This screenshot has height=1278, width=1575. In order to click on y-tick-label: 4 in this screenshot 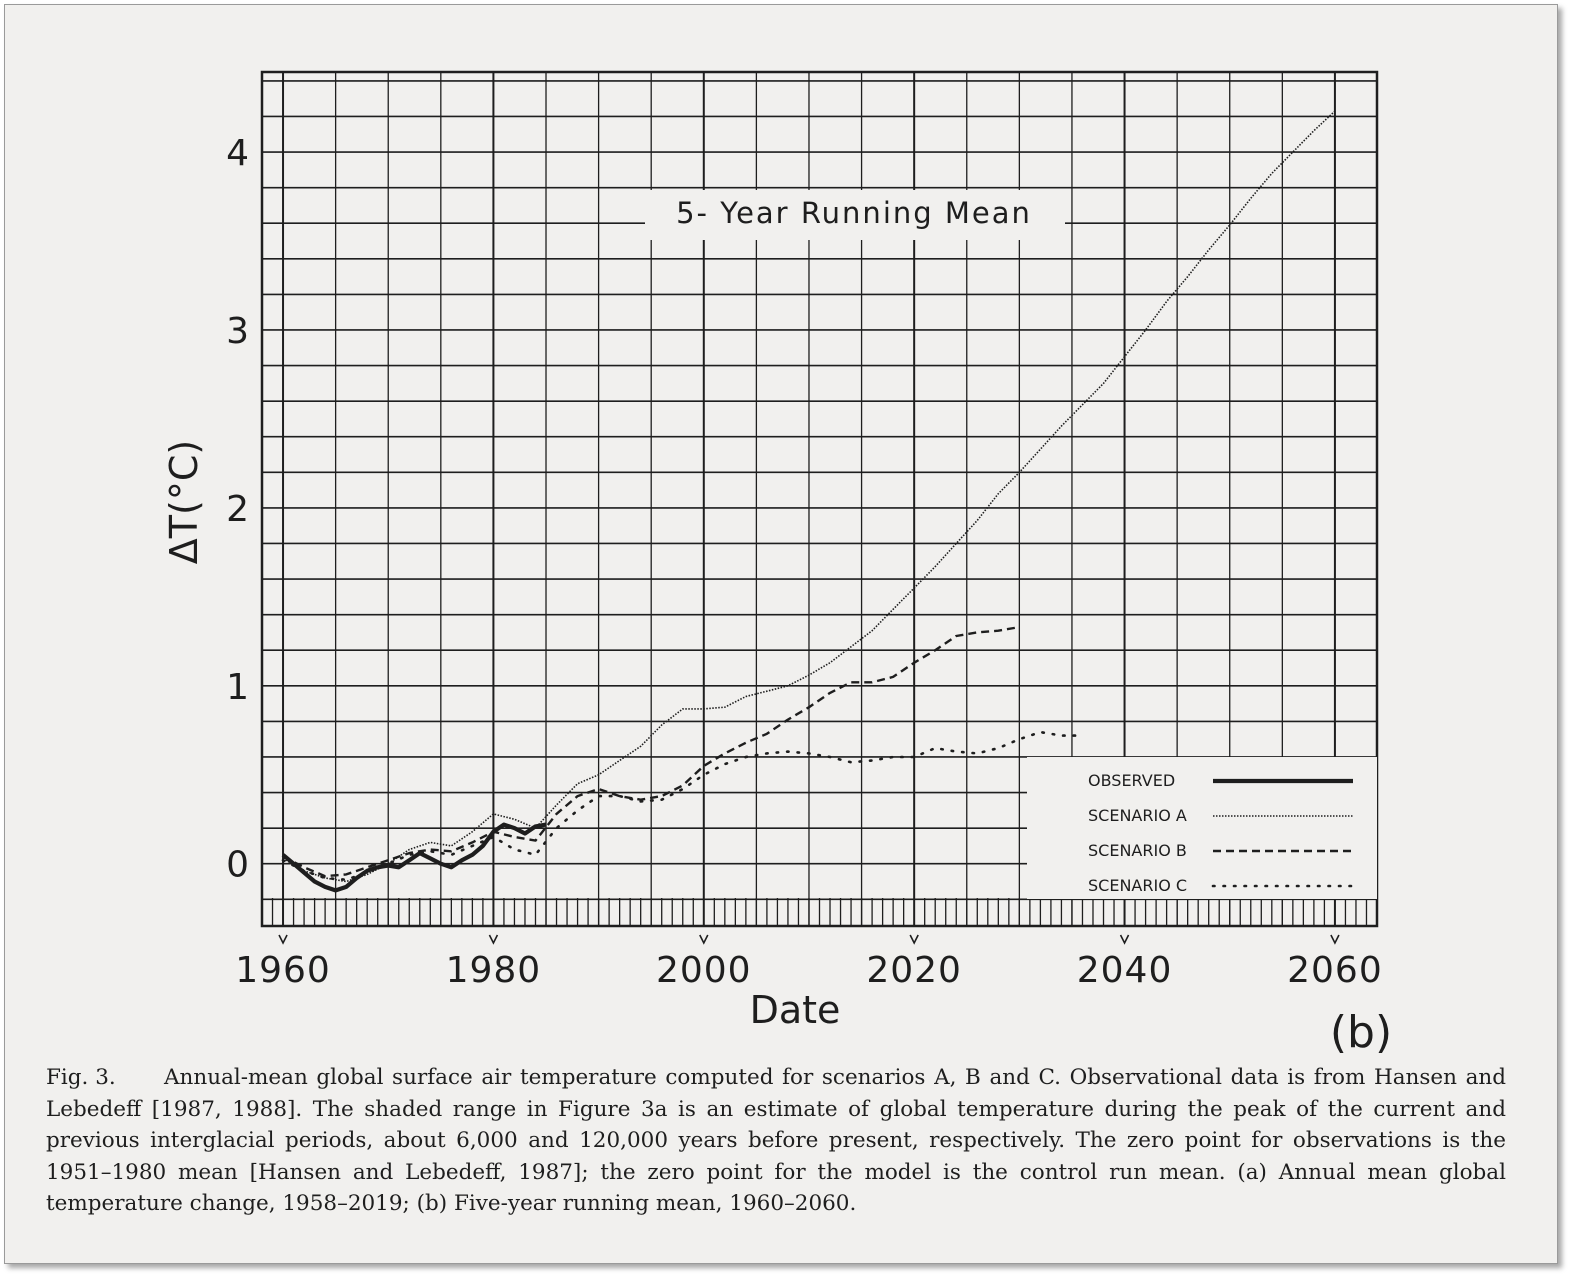, I will do `click(237, 153)`.